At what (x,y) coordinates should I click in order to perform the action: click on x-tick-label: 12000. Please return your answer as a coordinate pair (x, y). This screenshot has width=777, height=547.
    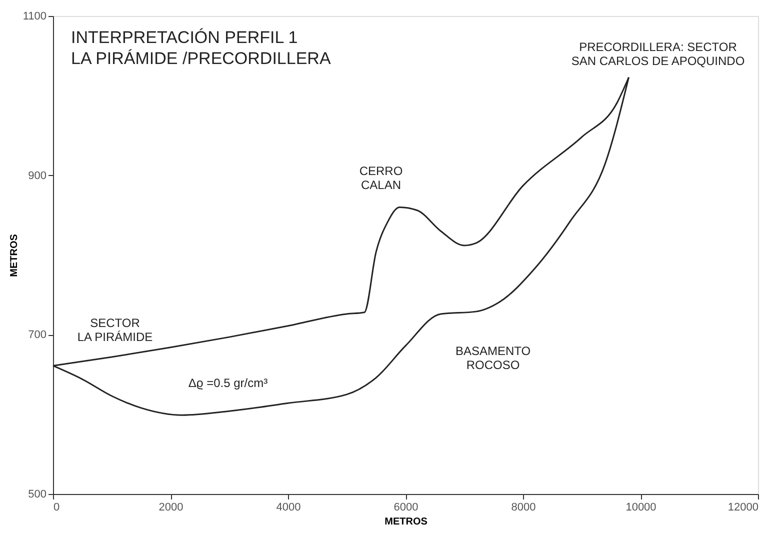
    Looking at the image, I should click on (743, 508).